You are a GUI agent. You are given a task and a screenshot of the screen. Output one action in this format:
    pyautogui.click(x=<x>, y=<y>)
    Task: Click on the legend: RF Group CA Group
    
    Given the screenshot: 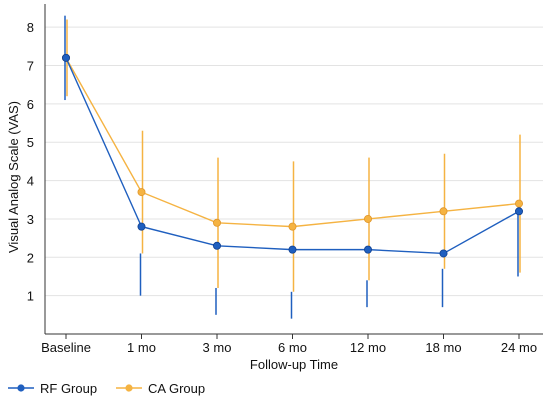 What is the action you would take?
    pyautogui.click(x=106, y=388)
    